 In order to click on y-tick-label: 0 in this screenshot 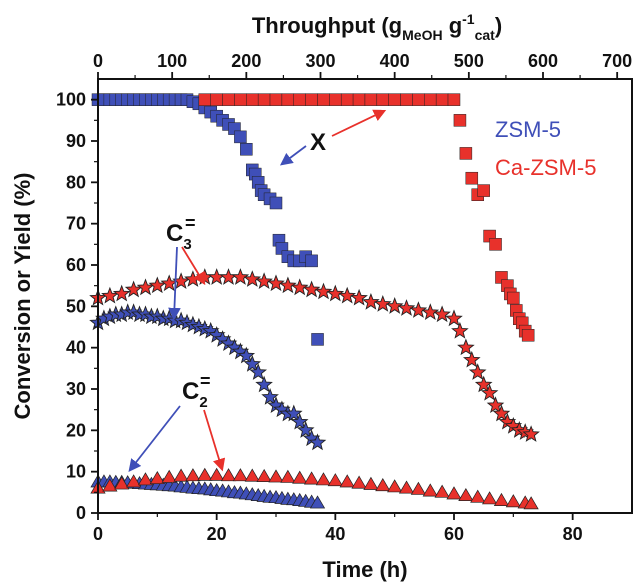, I will do `click(81, 513)`.